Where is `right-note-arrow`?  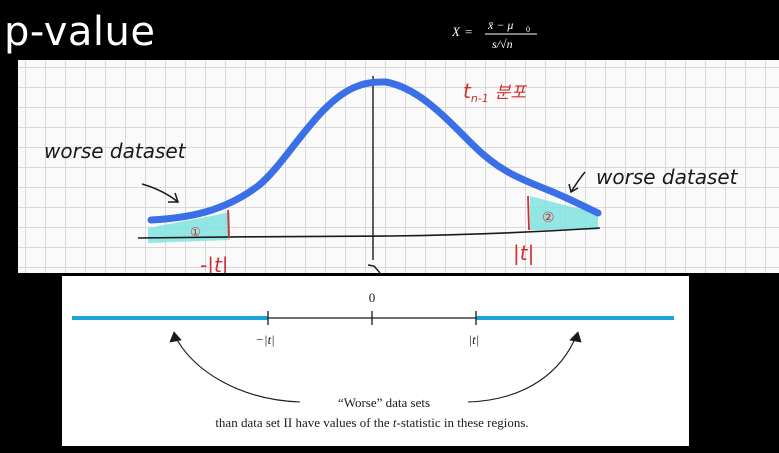 right-note-arrow is located at coordinates (578, 182).